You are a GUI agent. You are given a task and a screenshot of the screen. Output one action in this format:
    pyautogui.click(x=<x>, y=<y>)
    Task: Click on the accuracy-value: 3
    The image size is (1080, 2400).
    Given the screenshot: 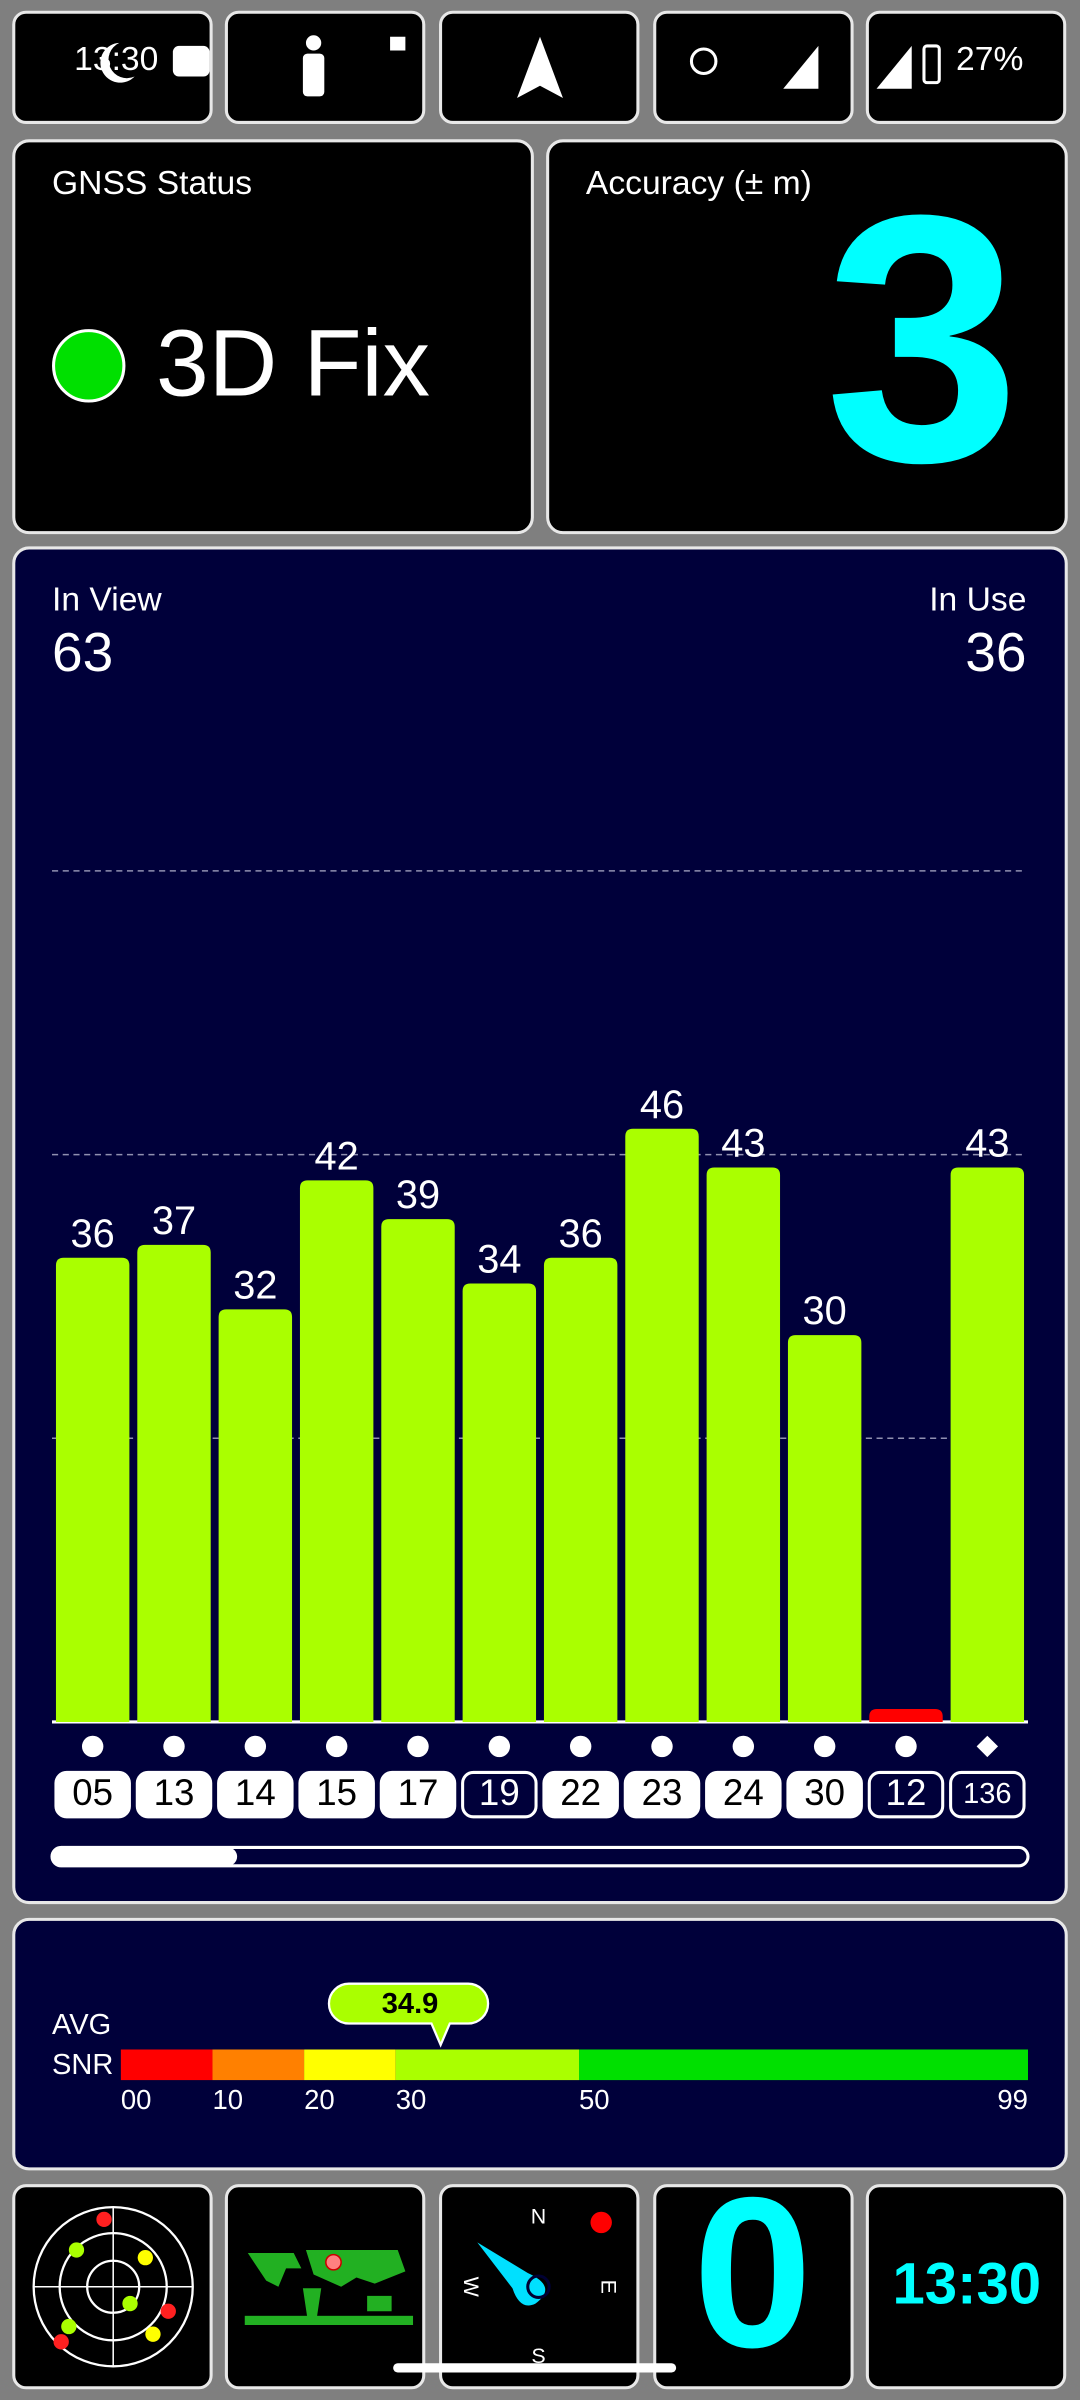 What is the action you would take?
    pyautogui.click(x=923, y=338)
    